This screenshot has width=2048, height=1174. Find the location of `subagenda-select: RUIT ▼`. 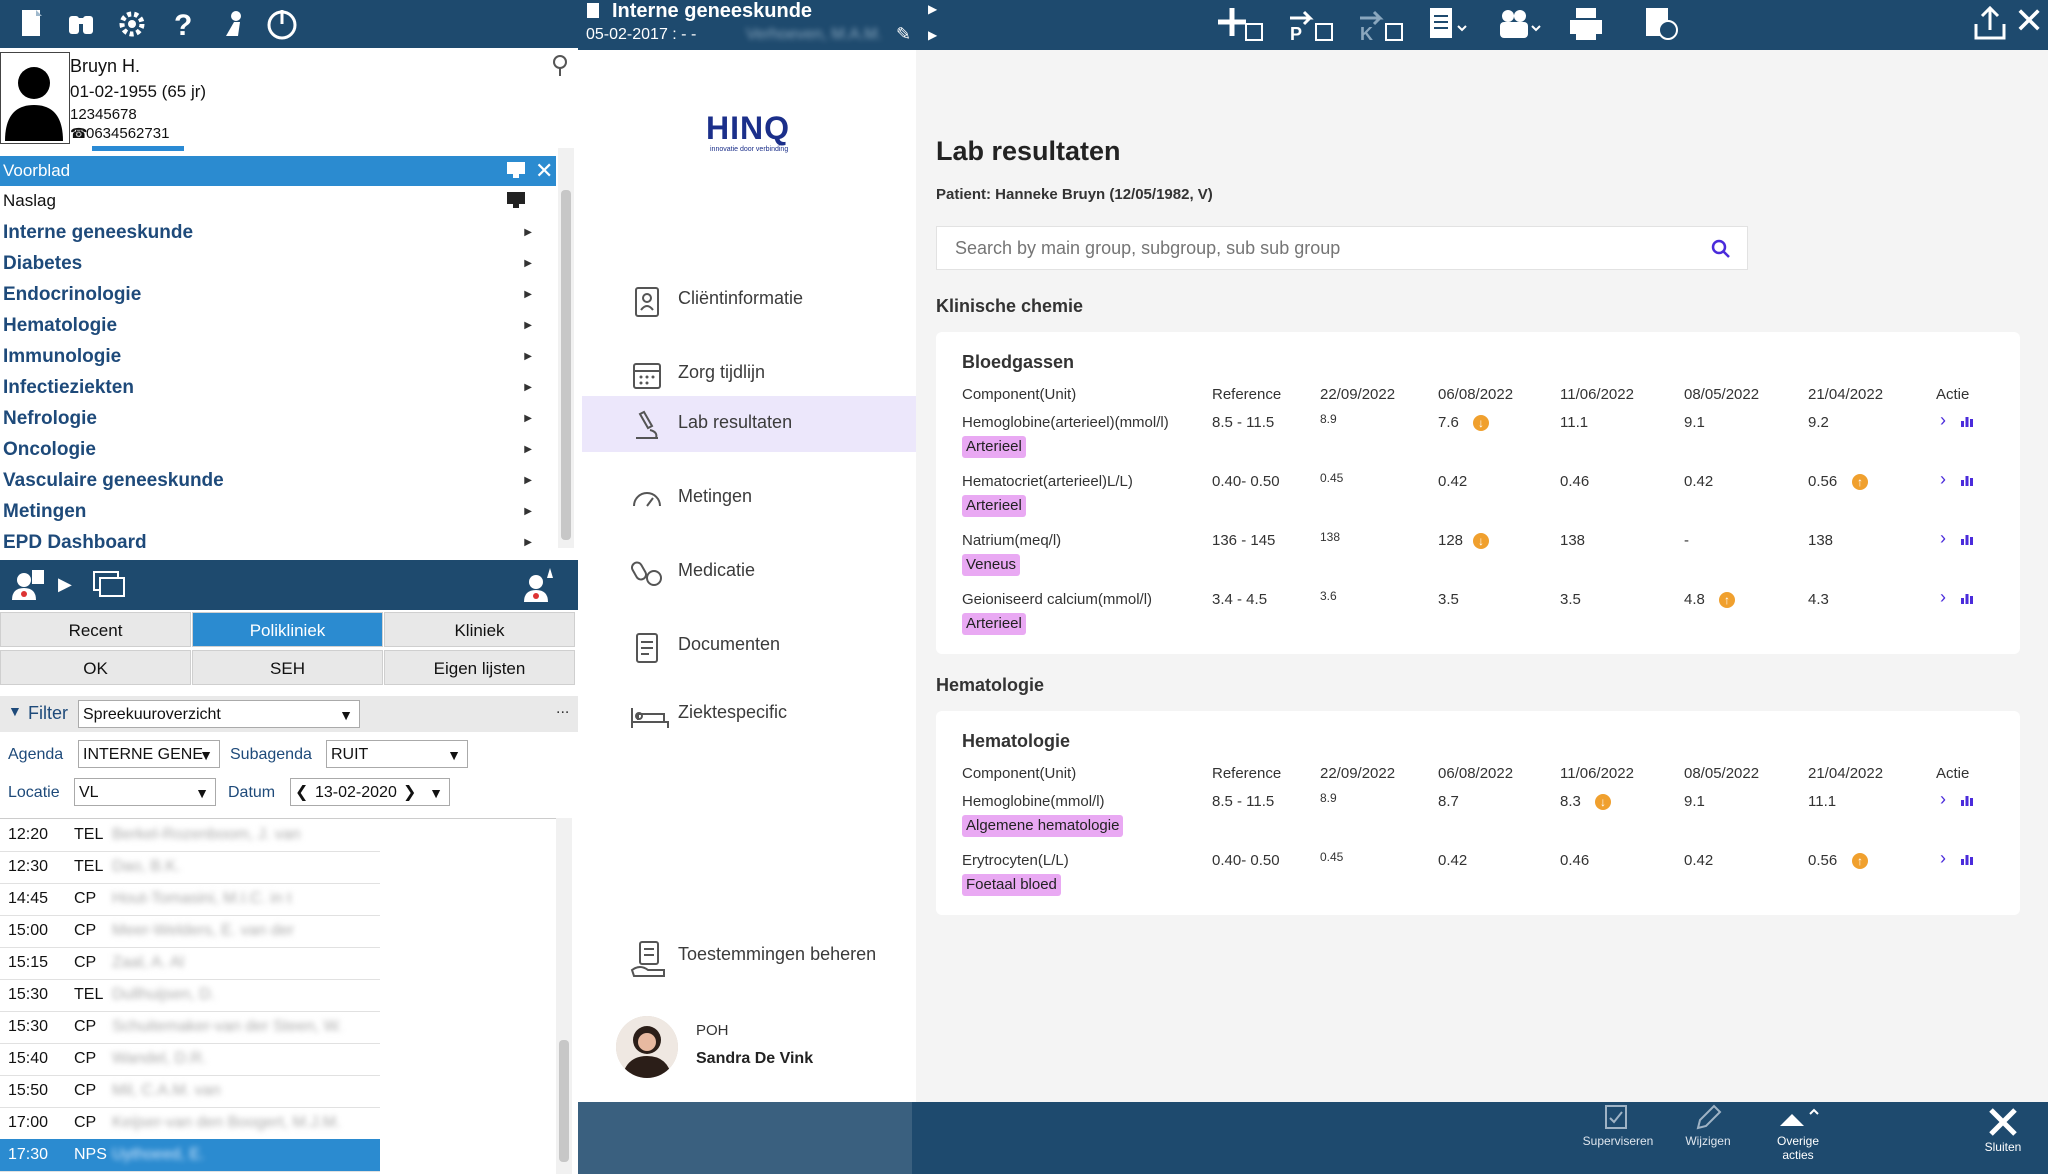

subagenda-select: RUIT ▼ is located at coordinates (397, 754).